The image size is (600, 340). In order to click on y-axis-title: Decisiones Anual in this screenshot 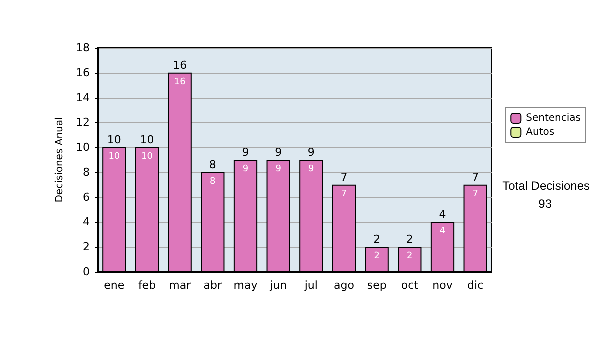, I will do `click(60, 160)`.